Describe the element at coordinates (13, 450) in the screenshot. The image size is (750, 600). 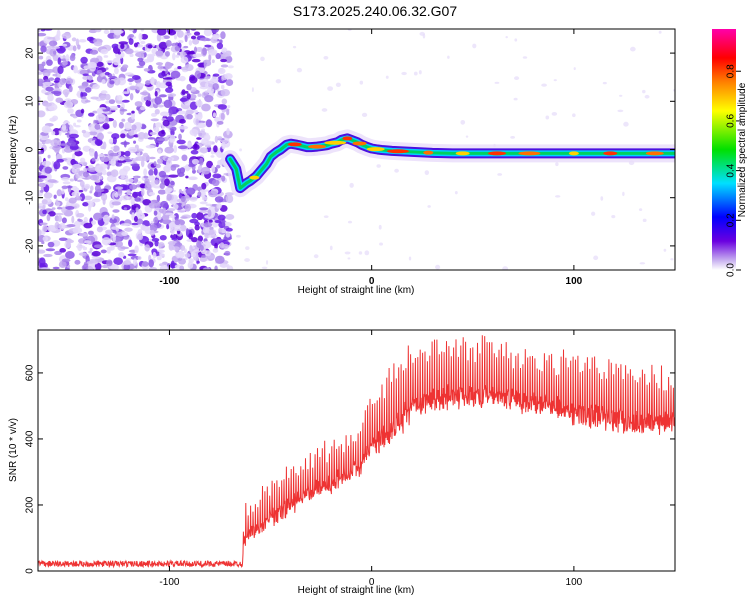
I see `snr-y-label: SNR (10 * v/v)` at that location.